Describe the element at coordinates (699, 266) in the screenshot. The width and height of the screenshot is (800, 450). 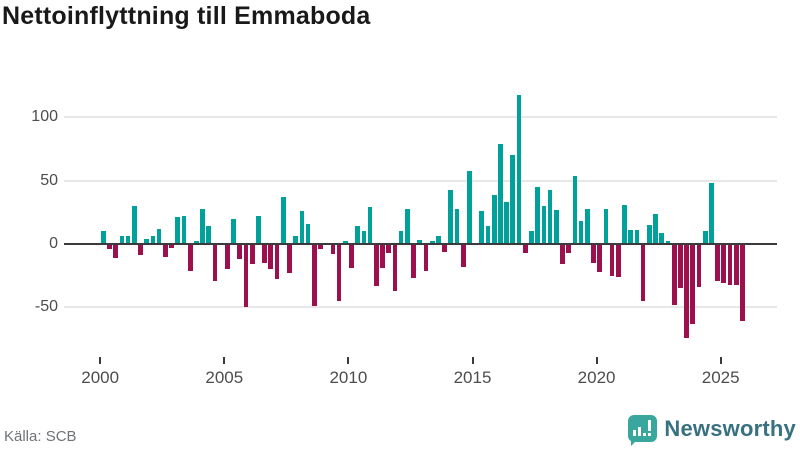
I see `bar-2024-Q1` at that location.